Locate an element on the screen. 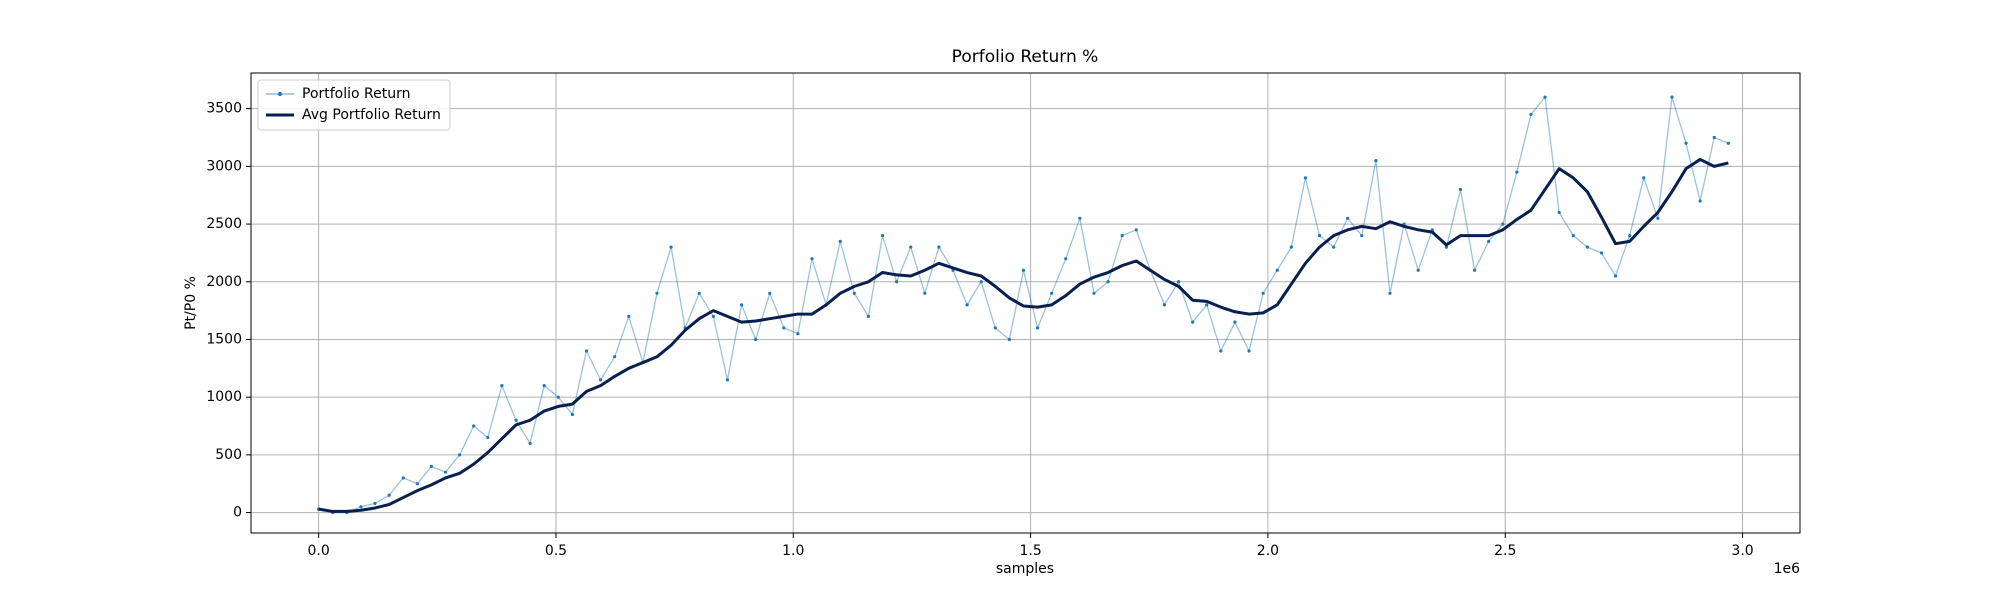 The width and height of the screenshot is (2000, 600). legend-label: Portfolio Return is located at coordinates (356, 94).